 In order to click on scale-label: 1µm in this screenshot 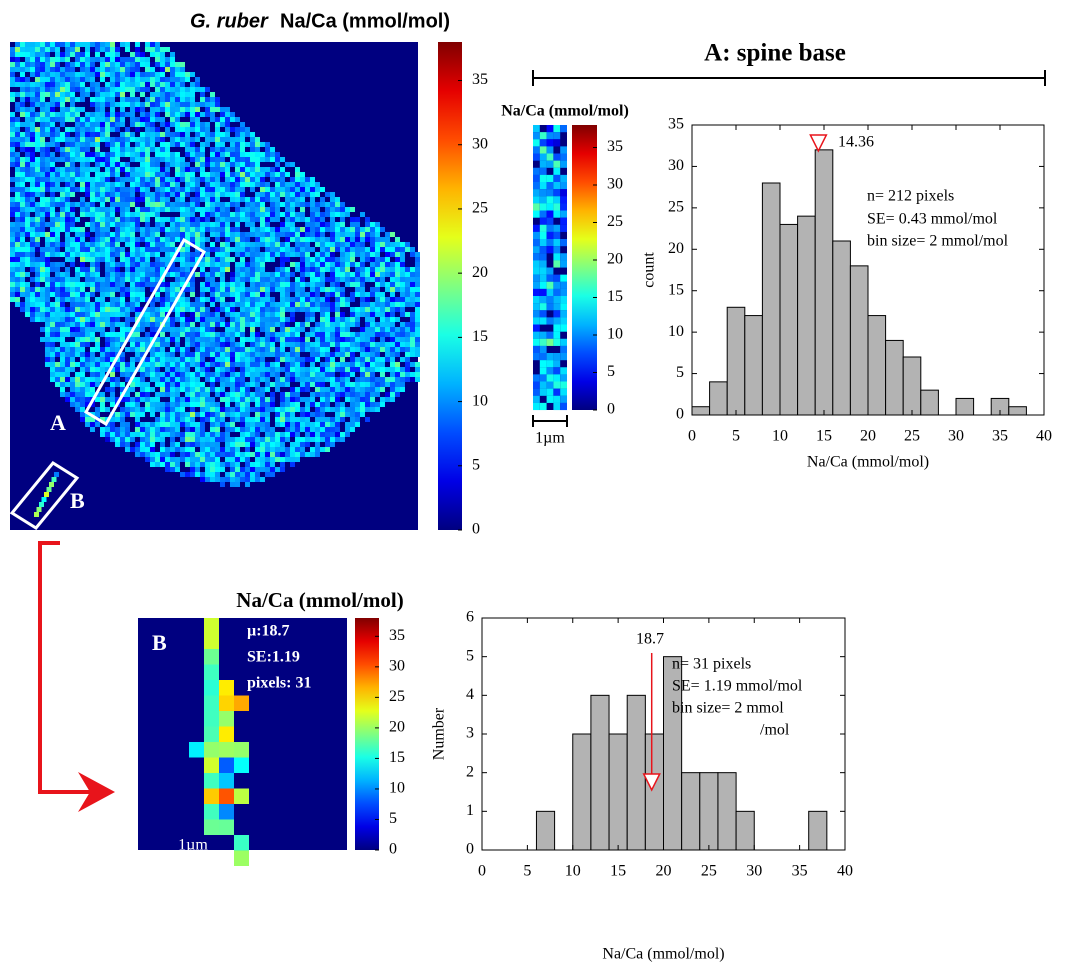, I will do `click(550, 438)`.